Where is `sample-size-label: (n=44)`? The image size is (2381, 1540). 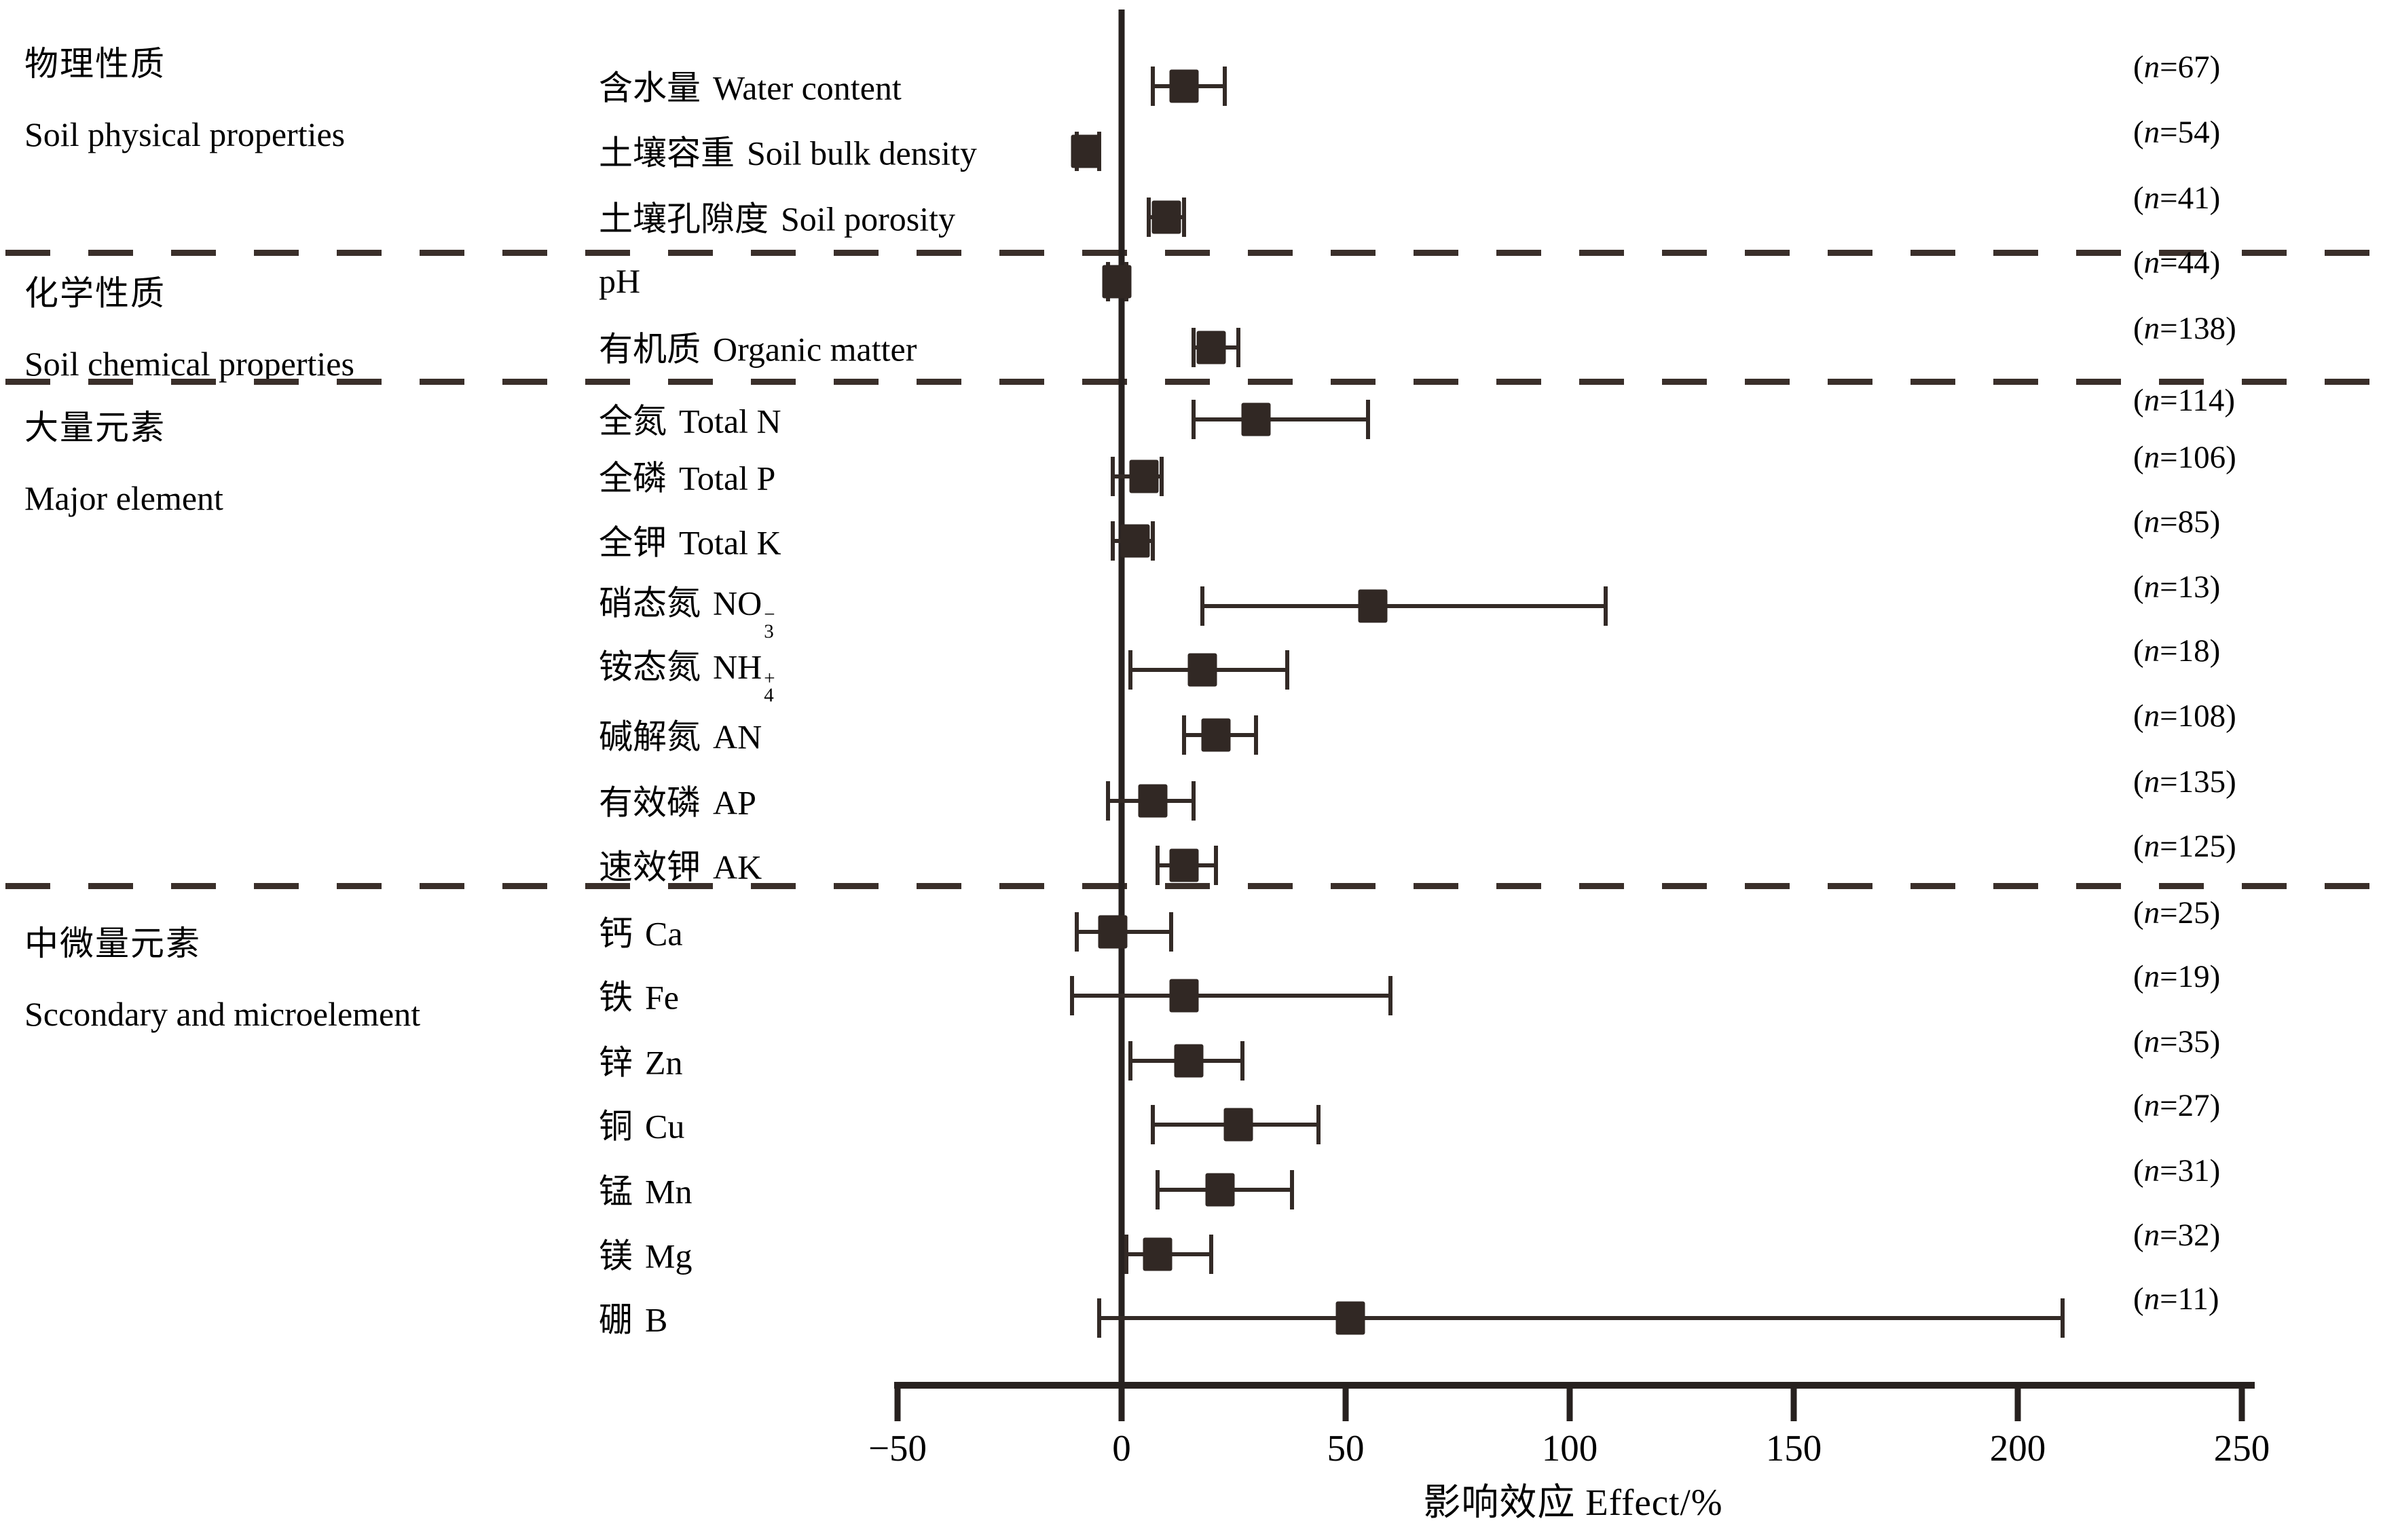
sample-size-label: (n=44) is located at coordinates (2177, 263).